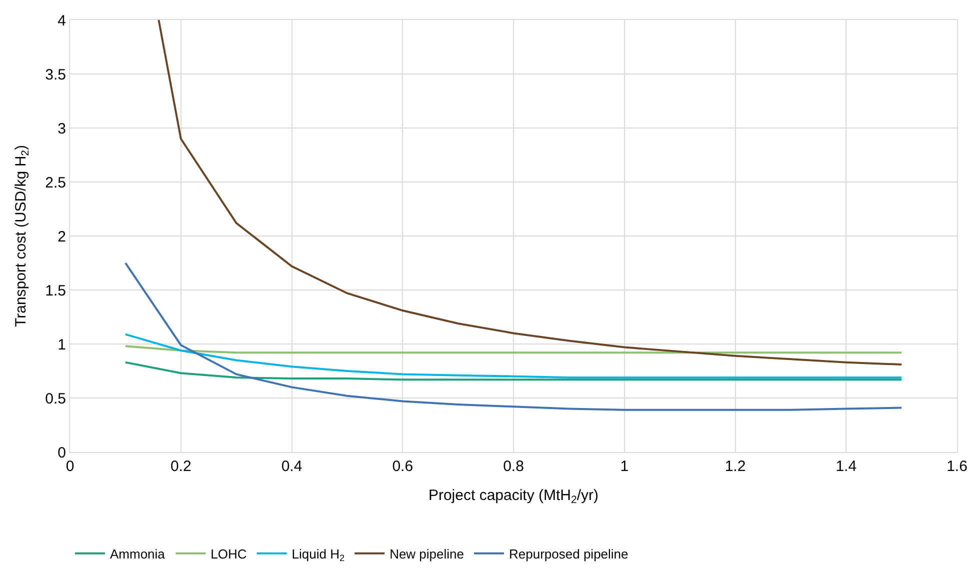 This screenshot has width=979, height=581. I want to click on y-tick-label: 0, so click(62, 453).